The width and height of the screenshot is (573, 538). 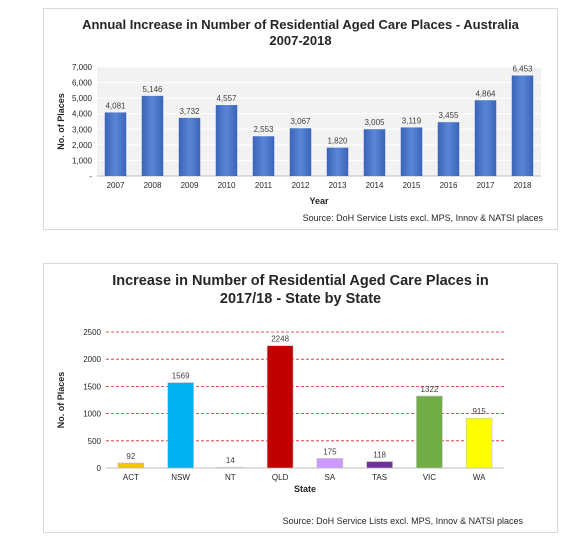 What do you see at coordinates (300, 121) in the screenshot?
I see `data-label: 3,067` at bounding box center [300, 121].